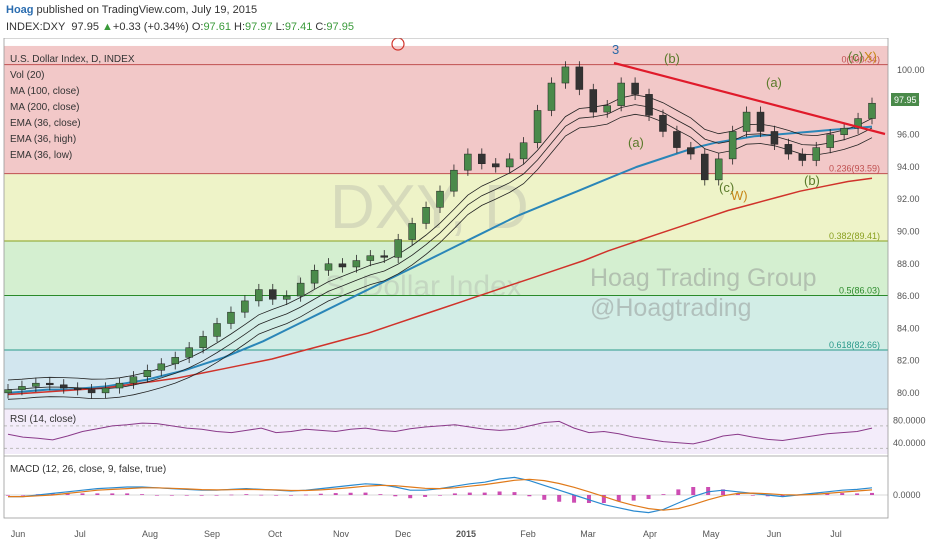 The width and height of the screenshot is (932, 550). What do you see at coordinates (398, 44) in the screenshot?
I see `wave-circle-marker` at bounding box center [398, 44].